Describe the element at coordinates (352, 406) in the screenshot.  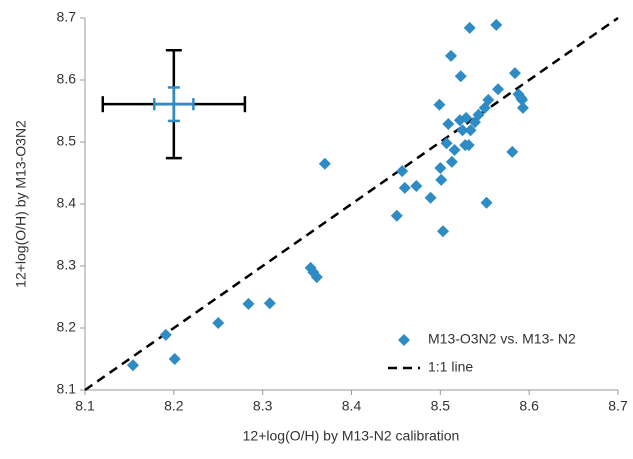
I see `x-tick-label: 8.4` at that location.